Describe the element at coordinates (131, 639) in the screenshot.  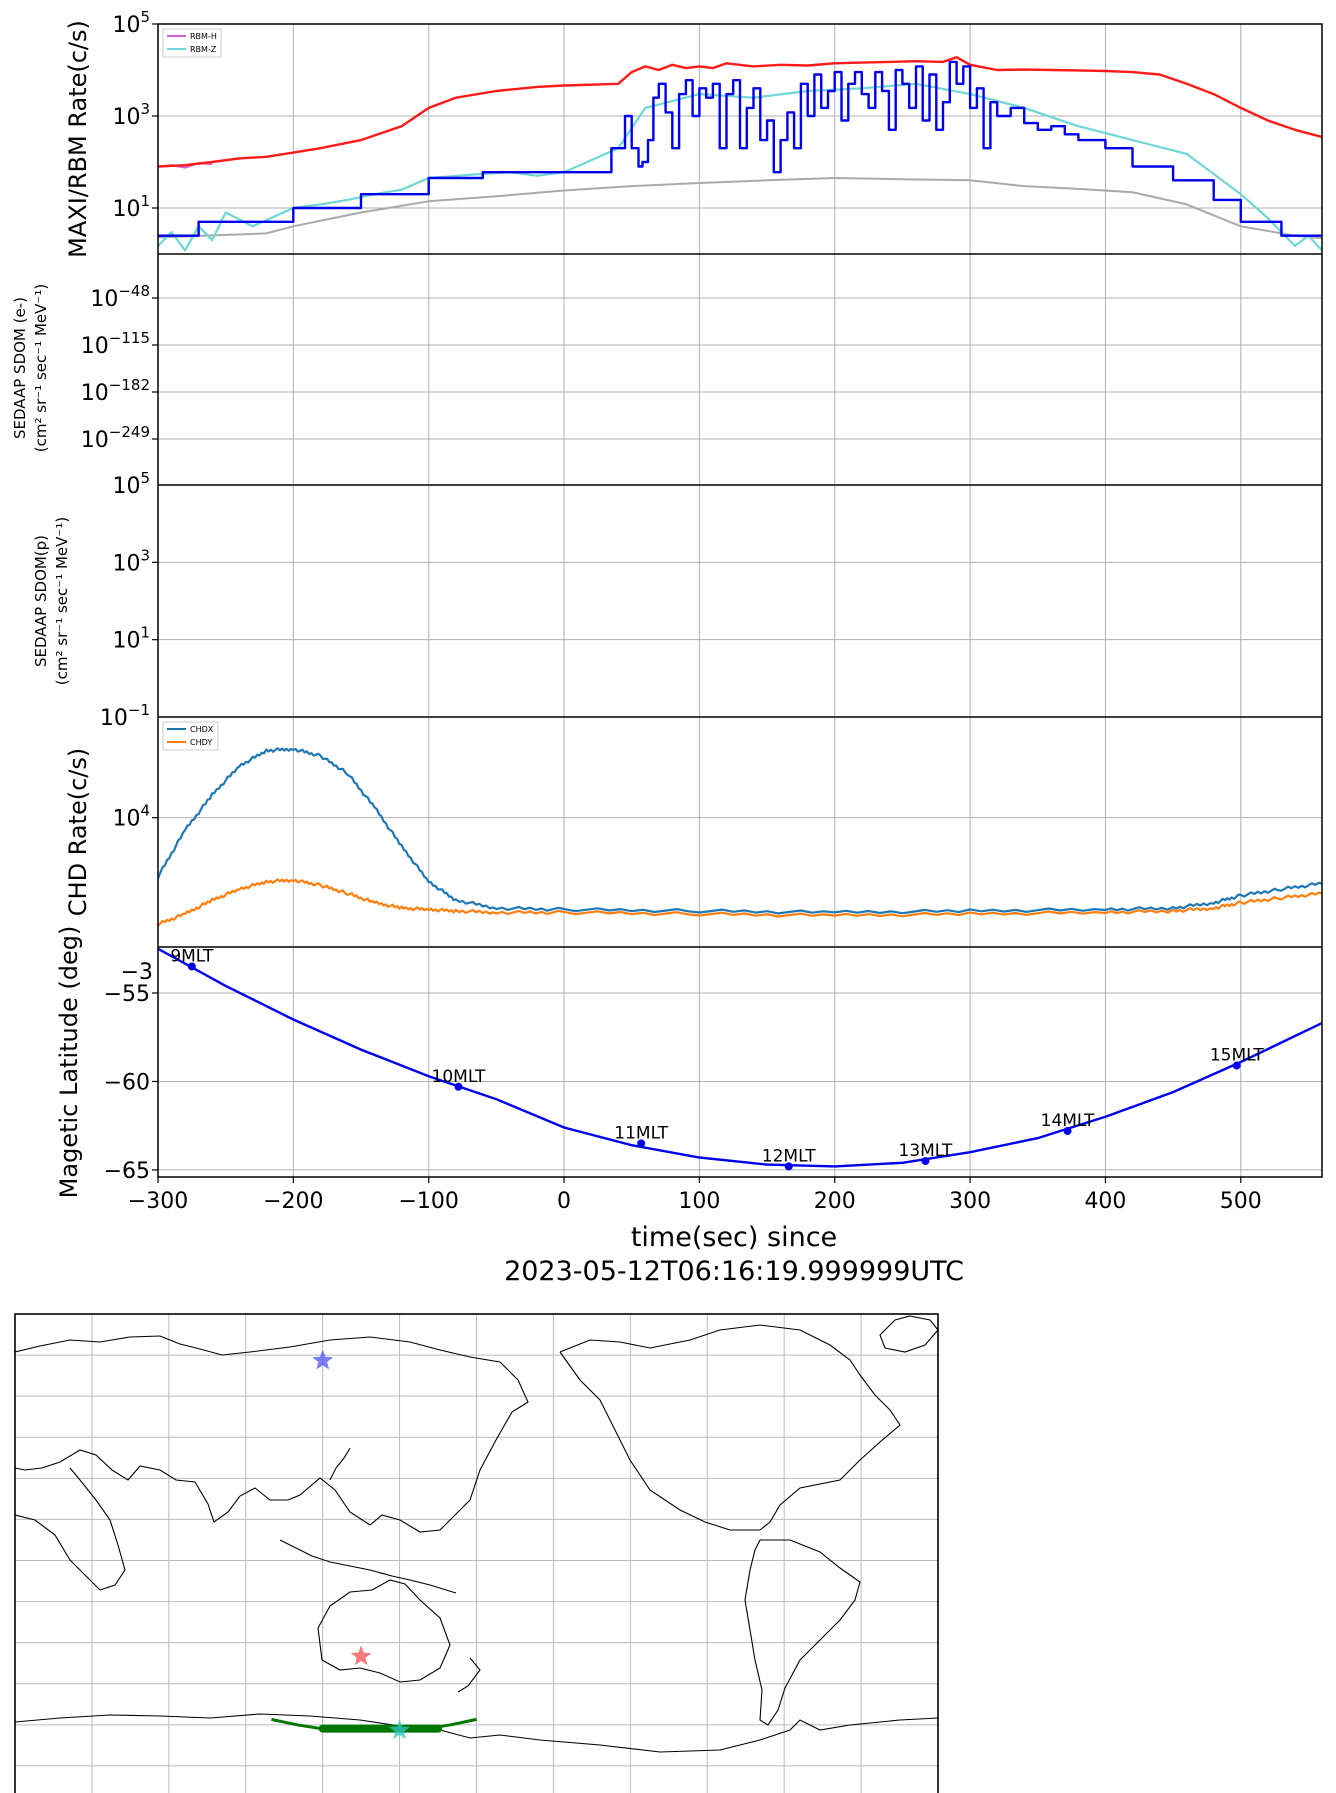
I see `y-tick-label-sdom-p: 10¹` at that location.